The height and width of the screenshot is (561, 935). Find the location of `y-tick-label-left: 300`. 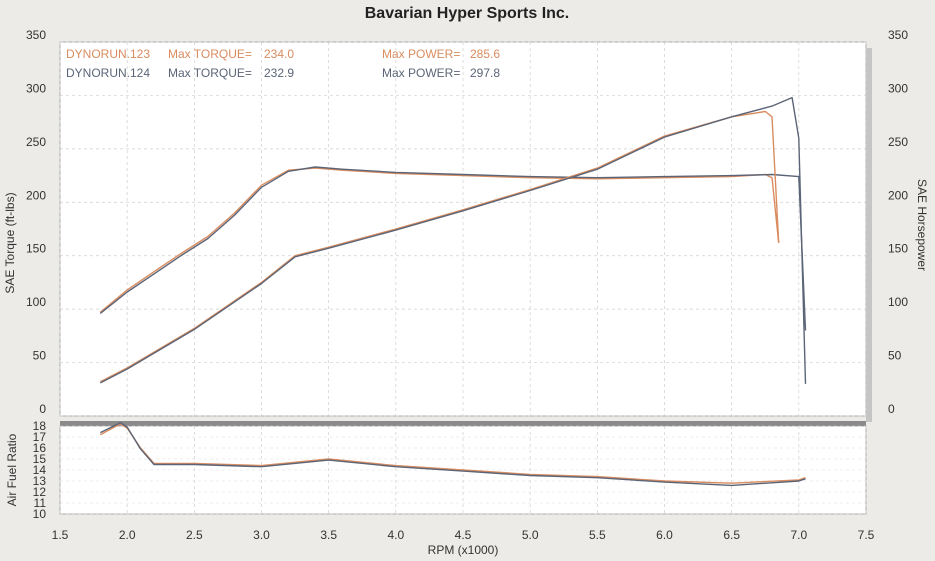

y-tick-label-left: 300 is located at coordinates (36, 88).